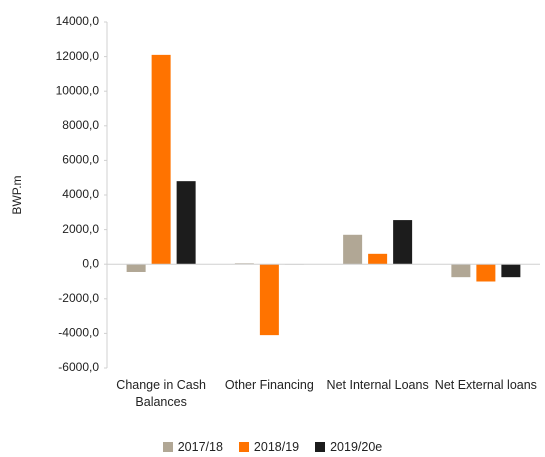  I want to click on x-tick-label: Net External loans, so click(485, 385).